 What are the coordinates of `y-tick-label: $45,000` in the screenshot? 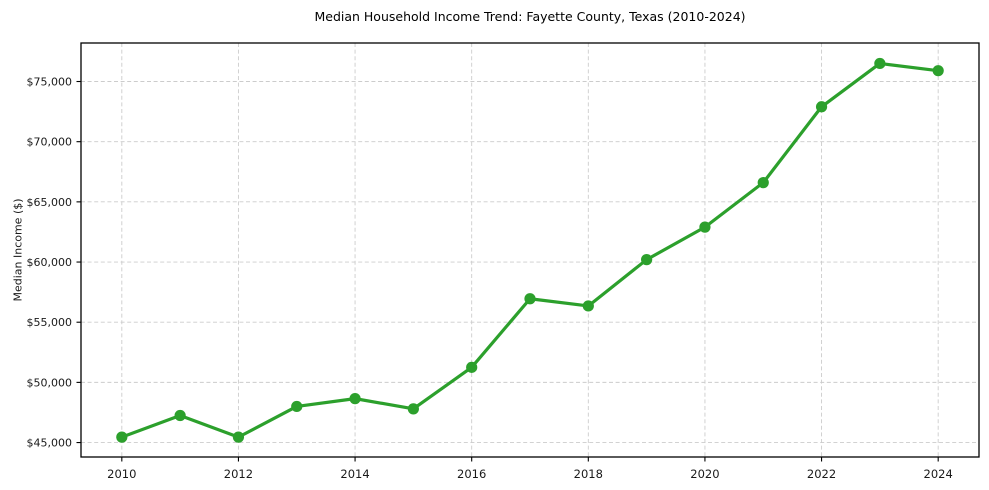 It's located at (50, 443).